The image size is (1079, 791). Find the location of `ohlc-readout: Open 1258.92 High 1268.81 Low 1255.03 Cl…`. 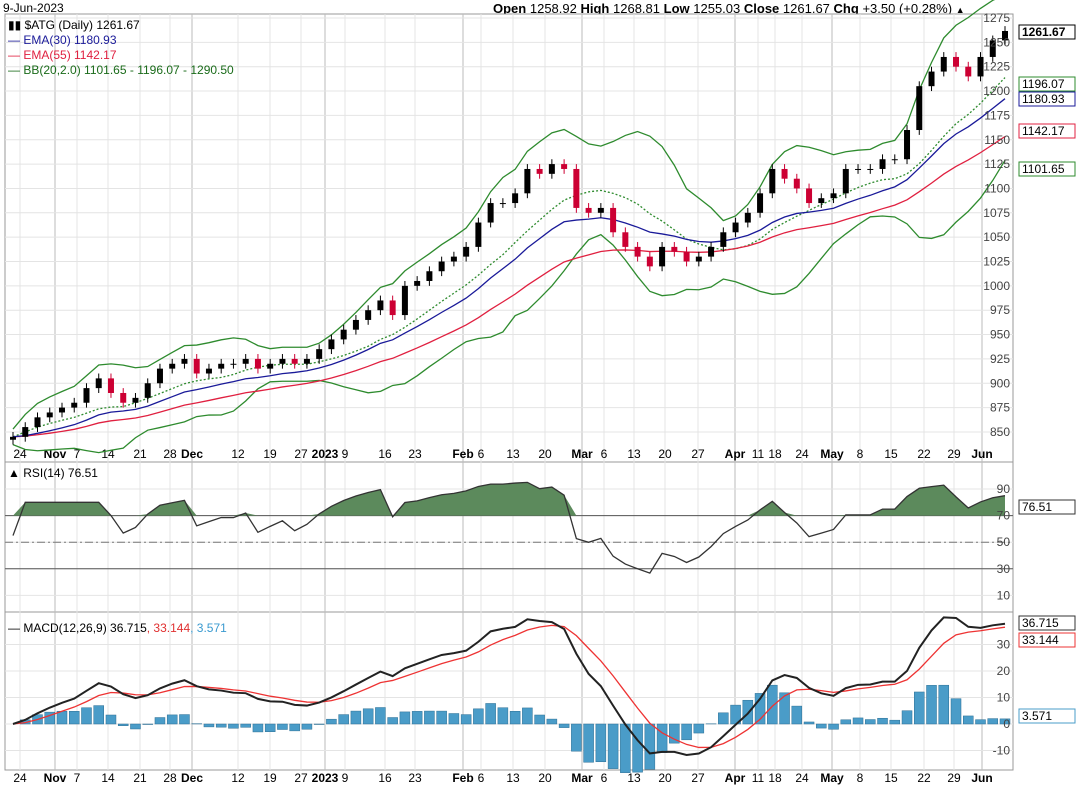

ohlc-readout: Open 1258.92 High 1268.81 Low 1255.03 Cl… is located at coordinates (729, 8).